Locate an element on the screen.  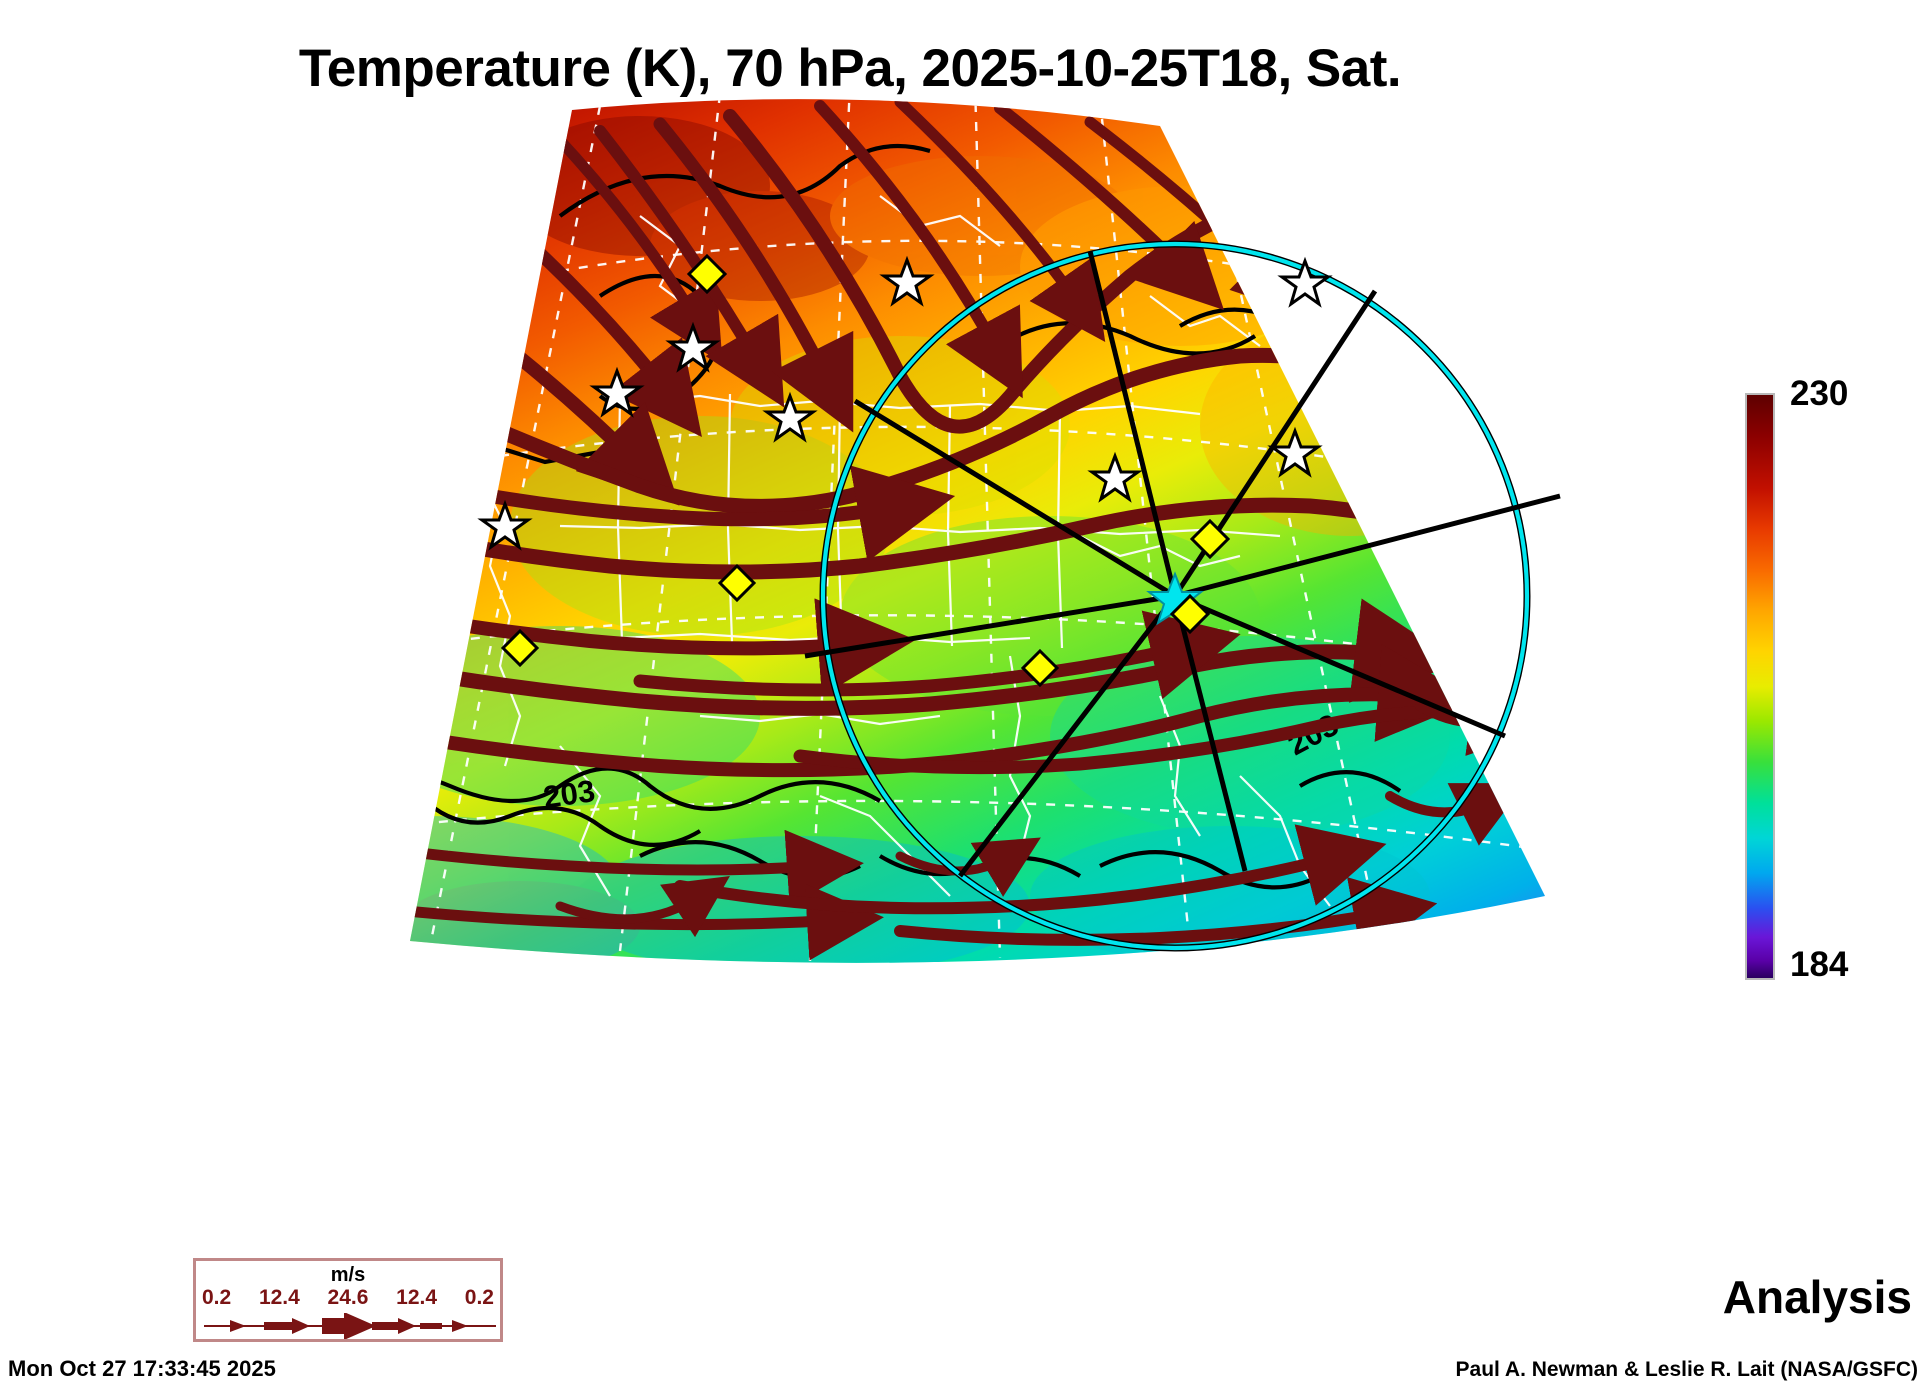
station-diamond-markers is located at coordinates (865, 470).